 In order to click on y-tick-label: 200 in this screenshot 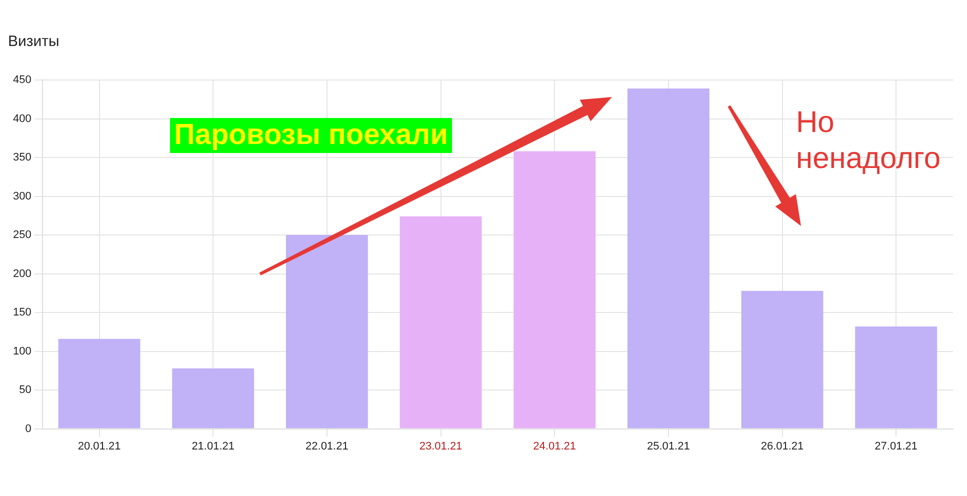, I will do `click(22, 274)`.